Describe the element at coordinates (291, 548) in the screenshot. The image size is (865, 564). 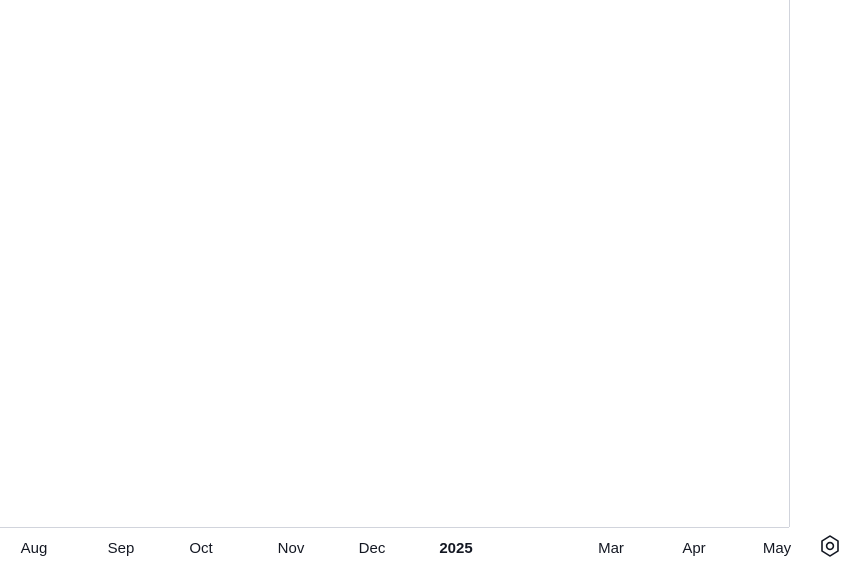
I see `x-tick-label: Nov` at that location.